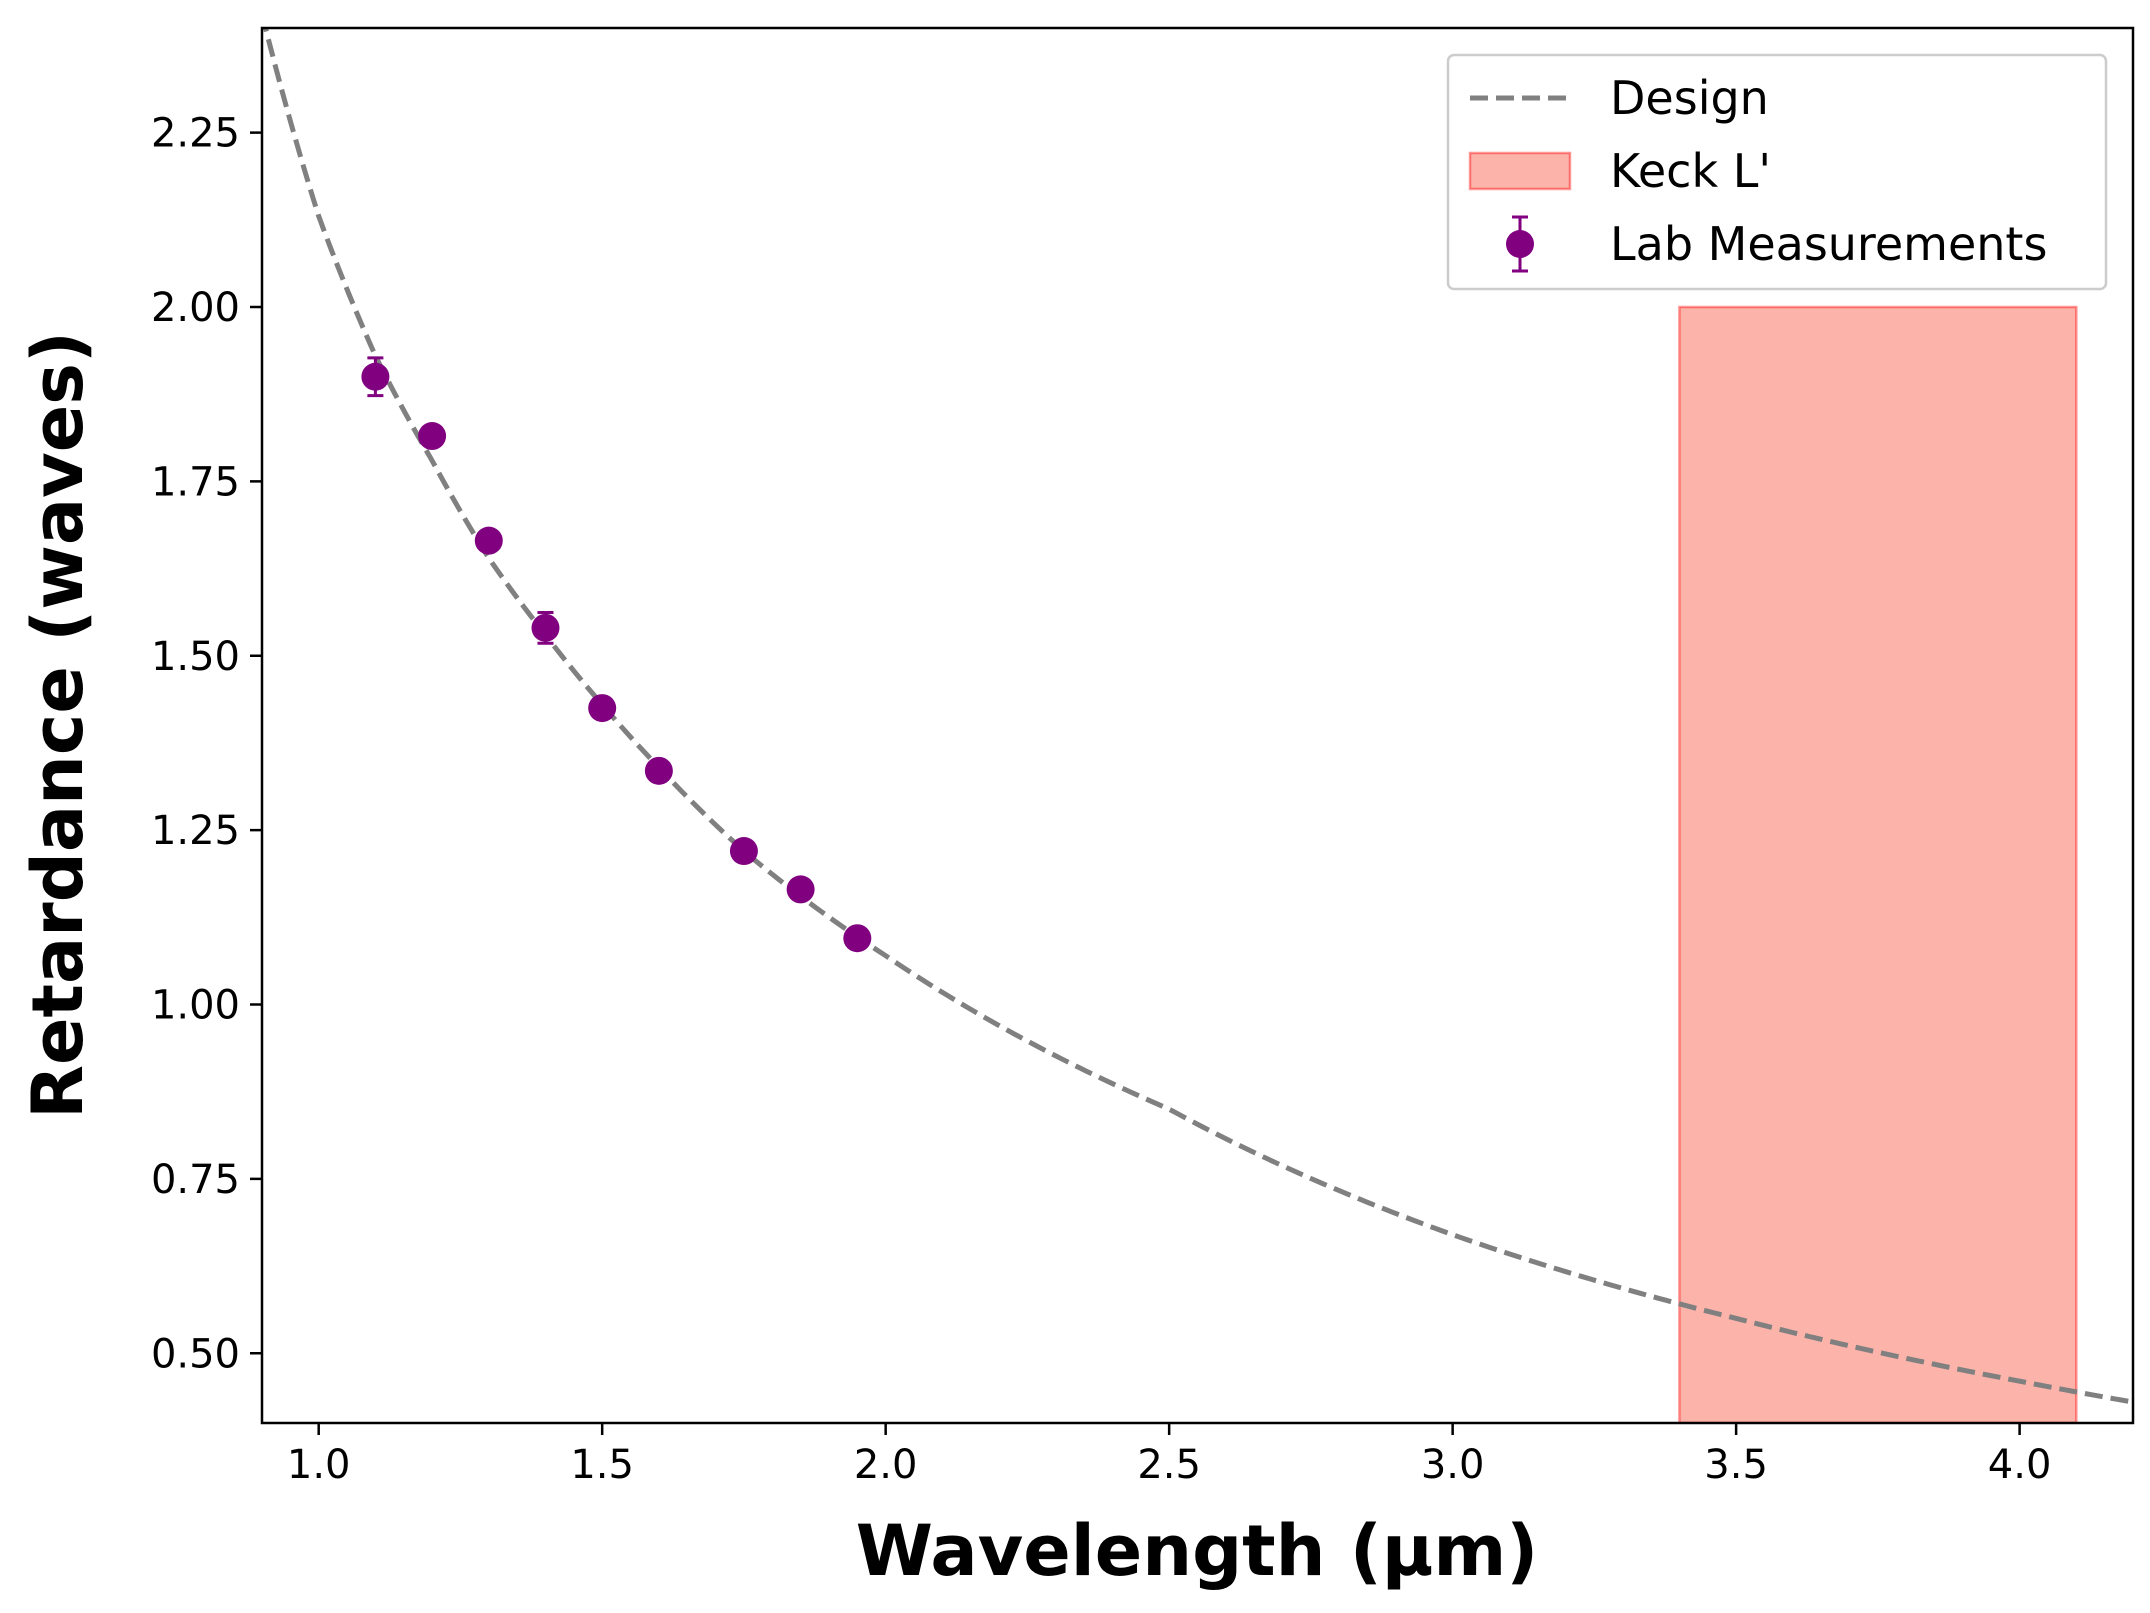 This screenshot has height=1613, width=2150. Describe the element at coordinates (602, 1465) in the screenshot. I see `x-tick-label: 1.5` at that location.